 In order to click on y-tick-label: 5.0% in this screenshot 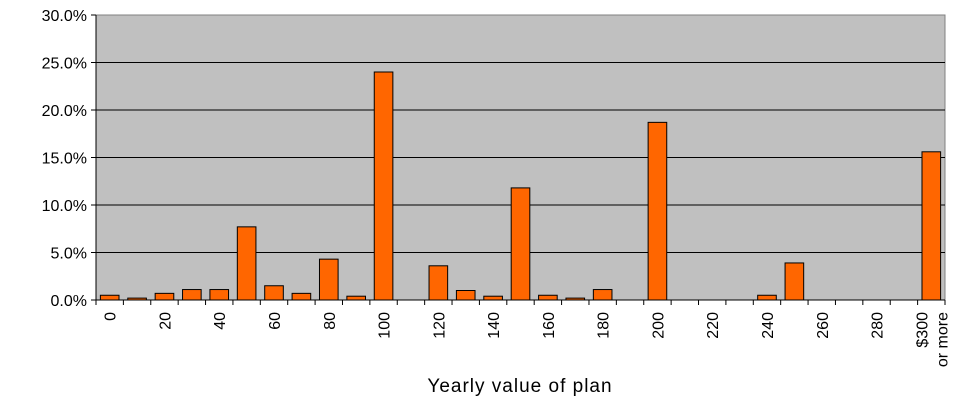, I will do `click(69, 254)`.